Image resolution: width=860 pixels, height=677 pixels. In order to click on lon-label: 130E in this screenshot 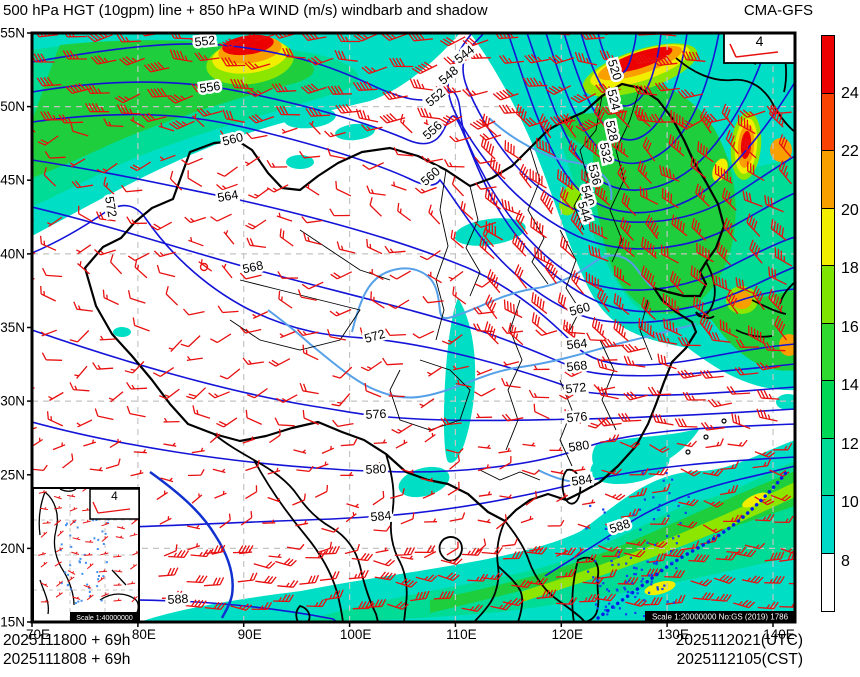, I will do `click(673, 634)`.